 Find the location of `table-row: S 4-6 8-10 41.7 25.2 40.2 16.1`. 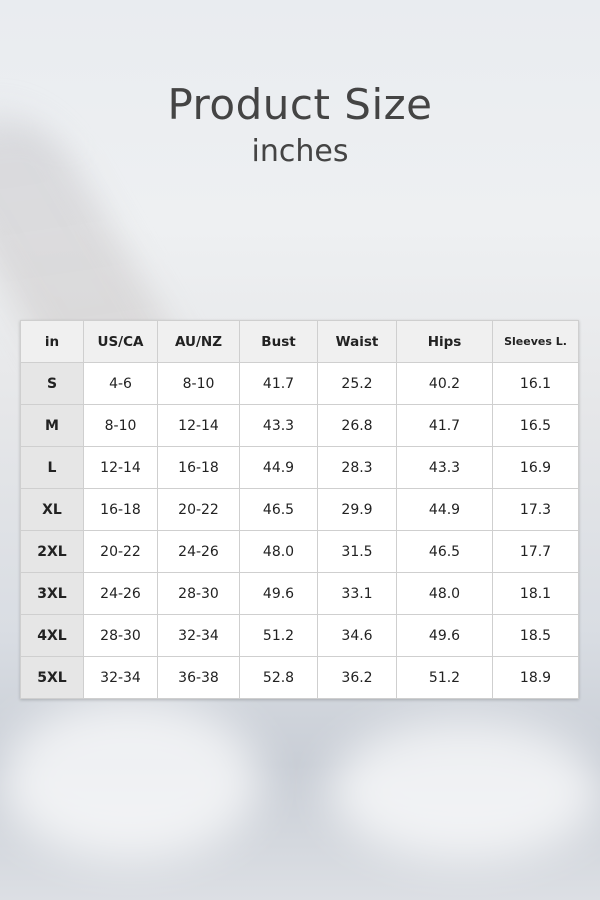

table-row: S 4-6 8-10 41.7 25.2 40.2 16.1 is located at coordinates (299, 383).